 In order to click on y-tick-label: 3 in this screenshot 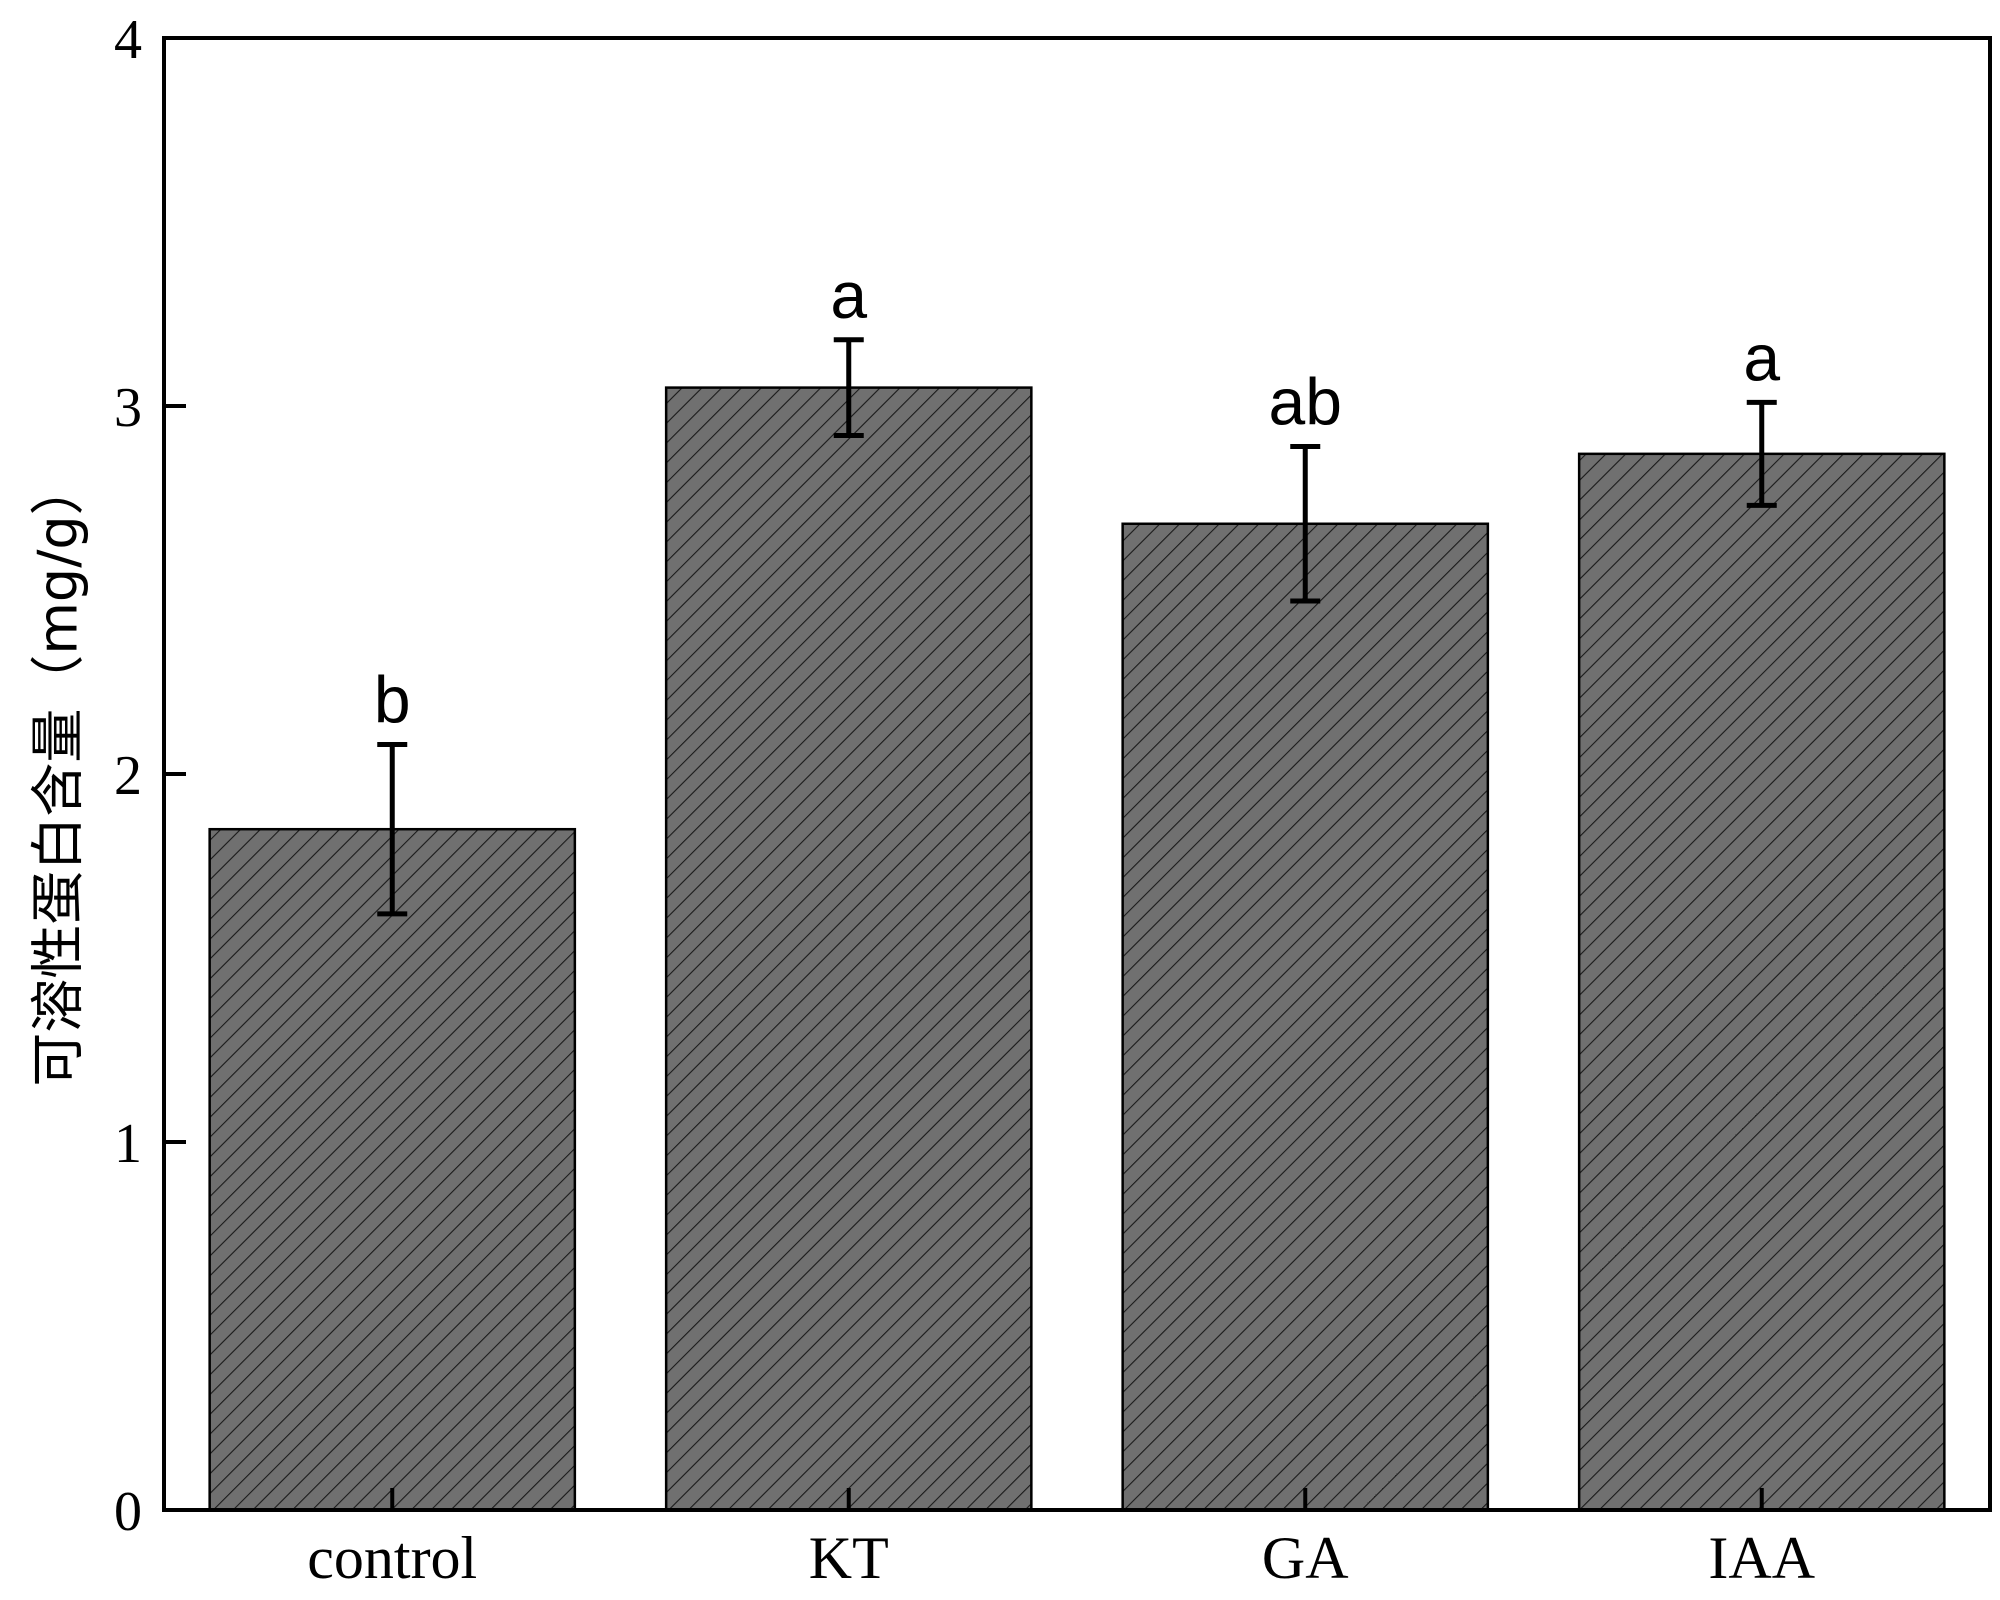, I will do `click(128, 408)`.